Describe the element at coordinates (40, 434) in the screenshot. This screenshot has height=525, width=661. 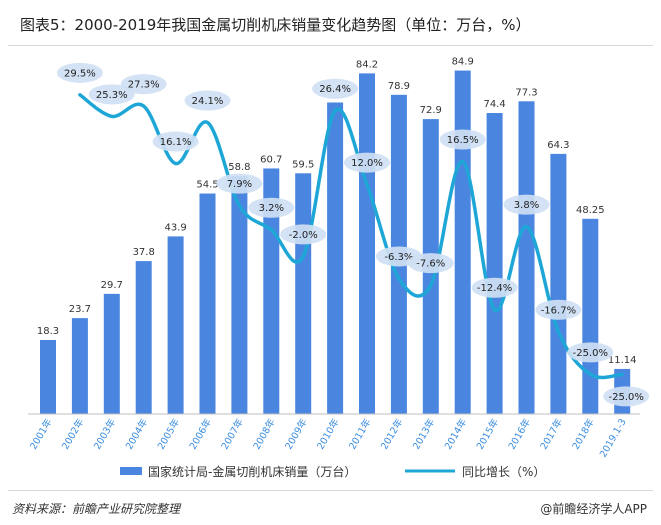
I see `x-tick-label: 2001年` at that location.